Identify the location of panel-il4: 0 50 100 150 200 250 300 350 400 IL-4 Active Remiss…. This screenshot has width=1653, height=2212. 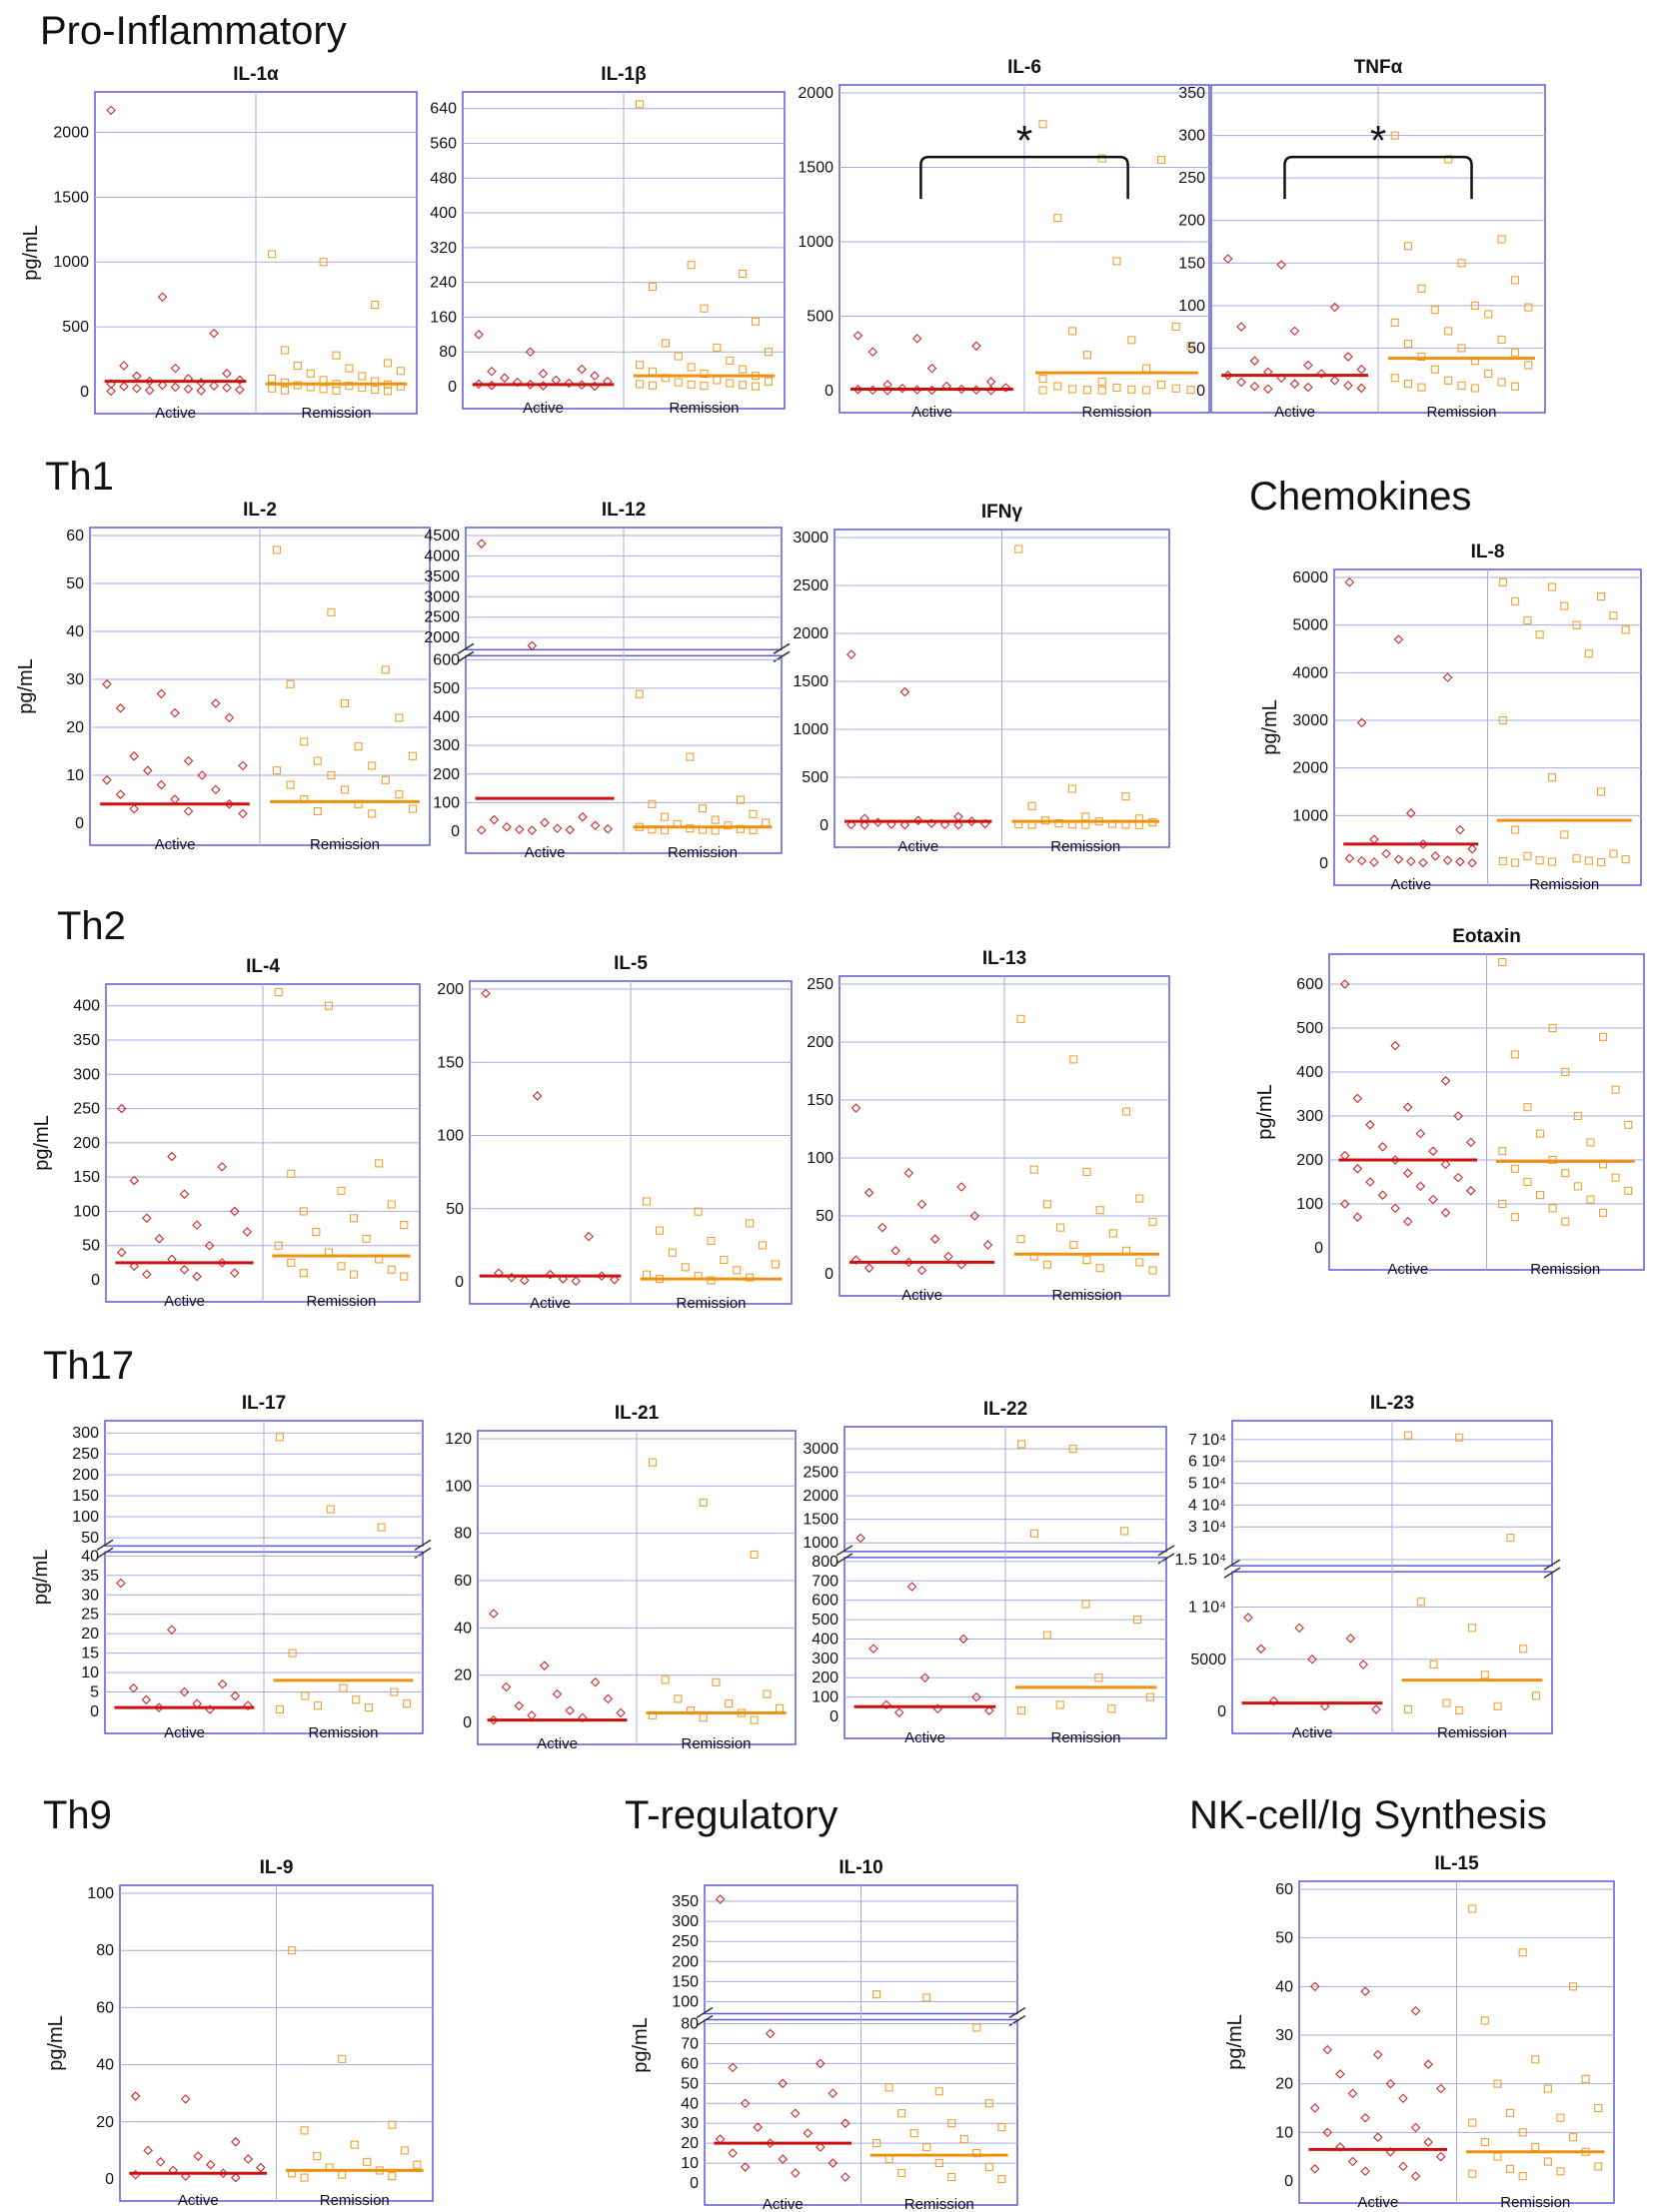
(226, 1133).